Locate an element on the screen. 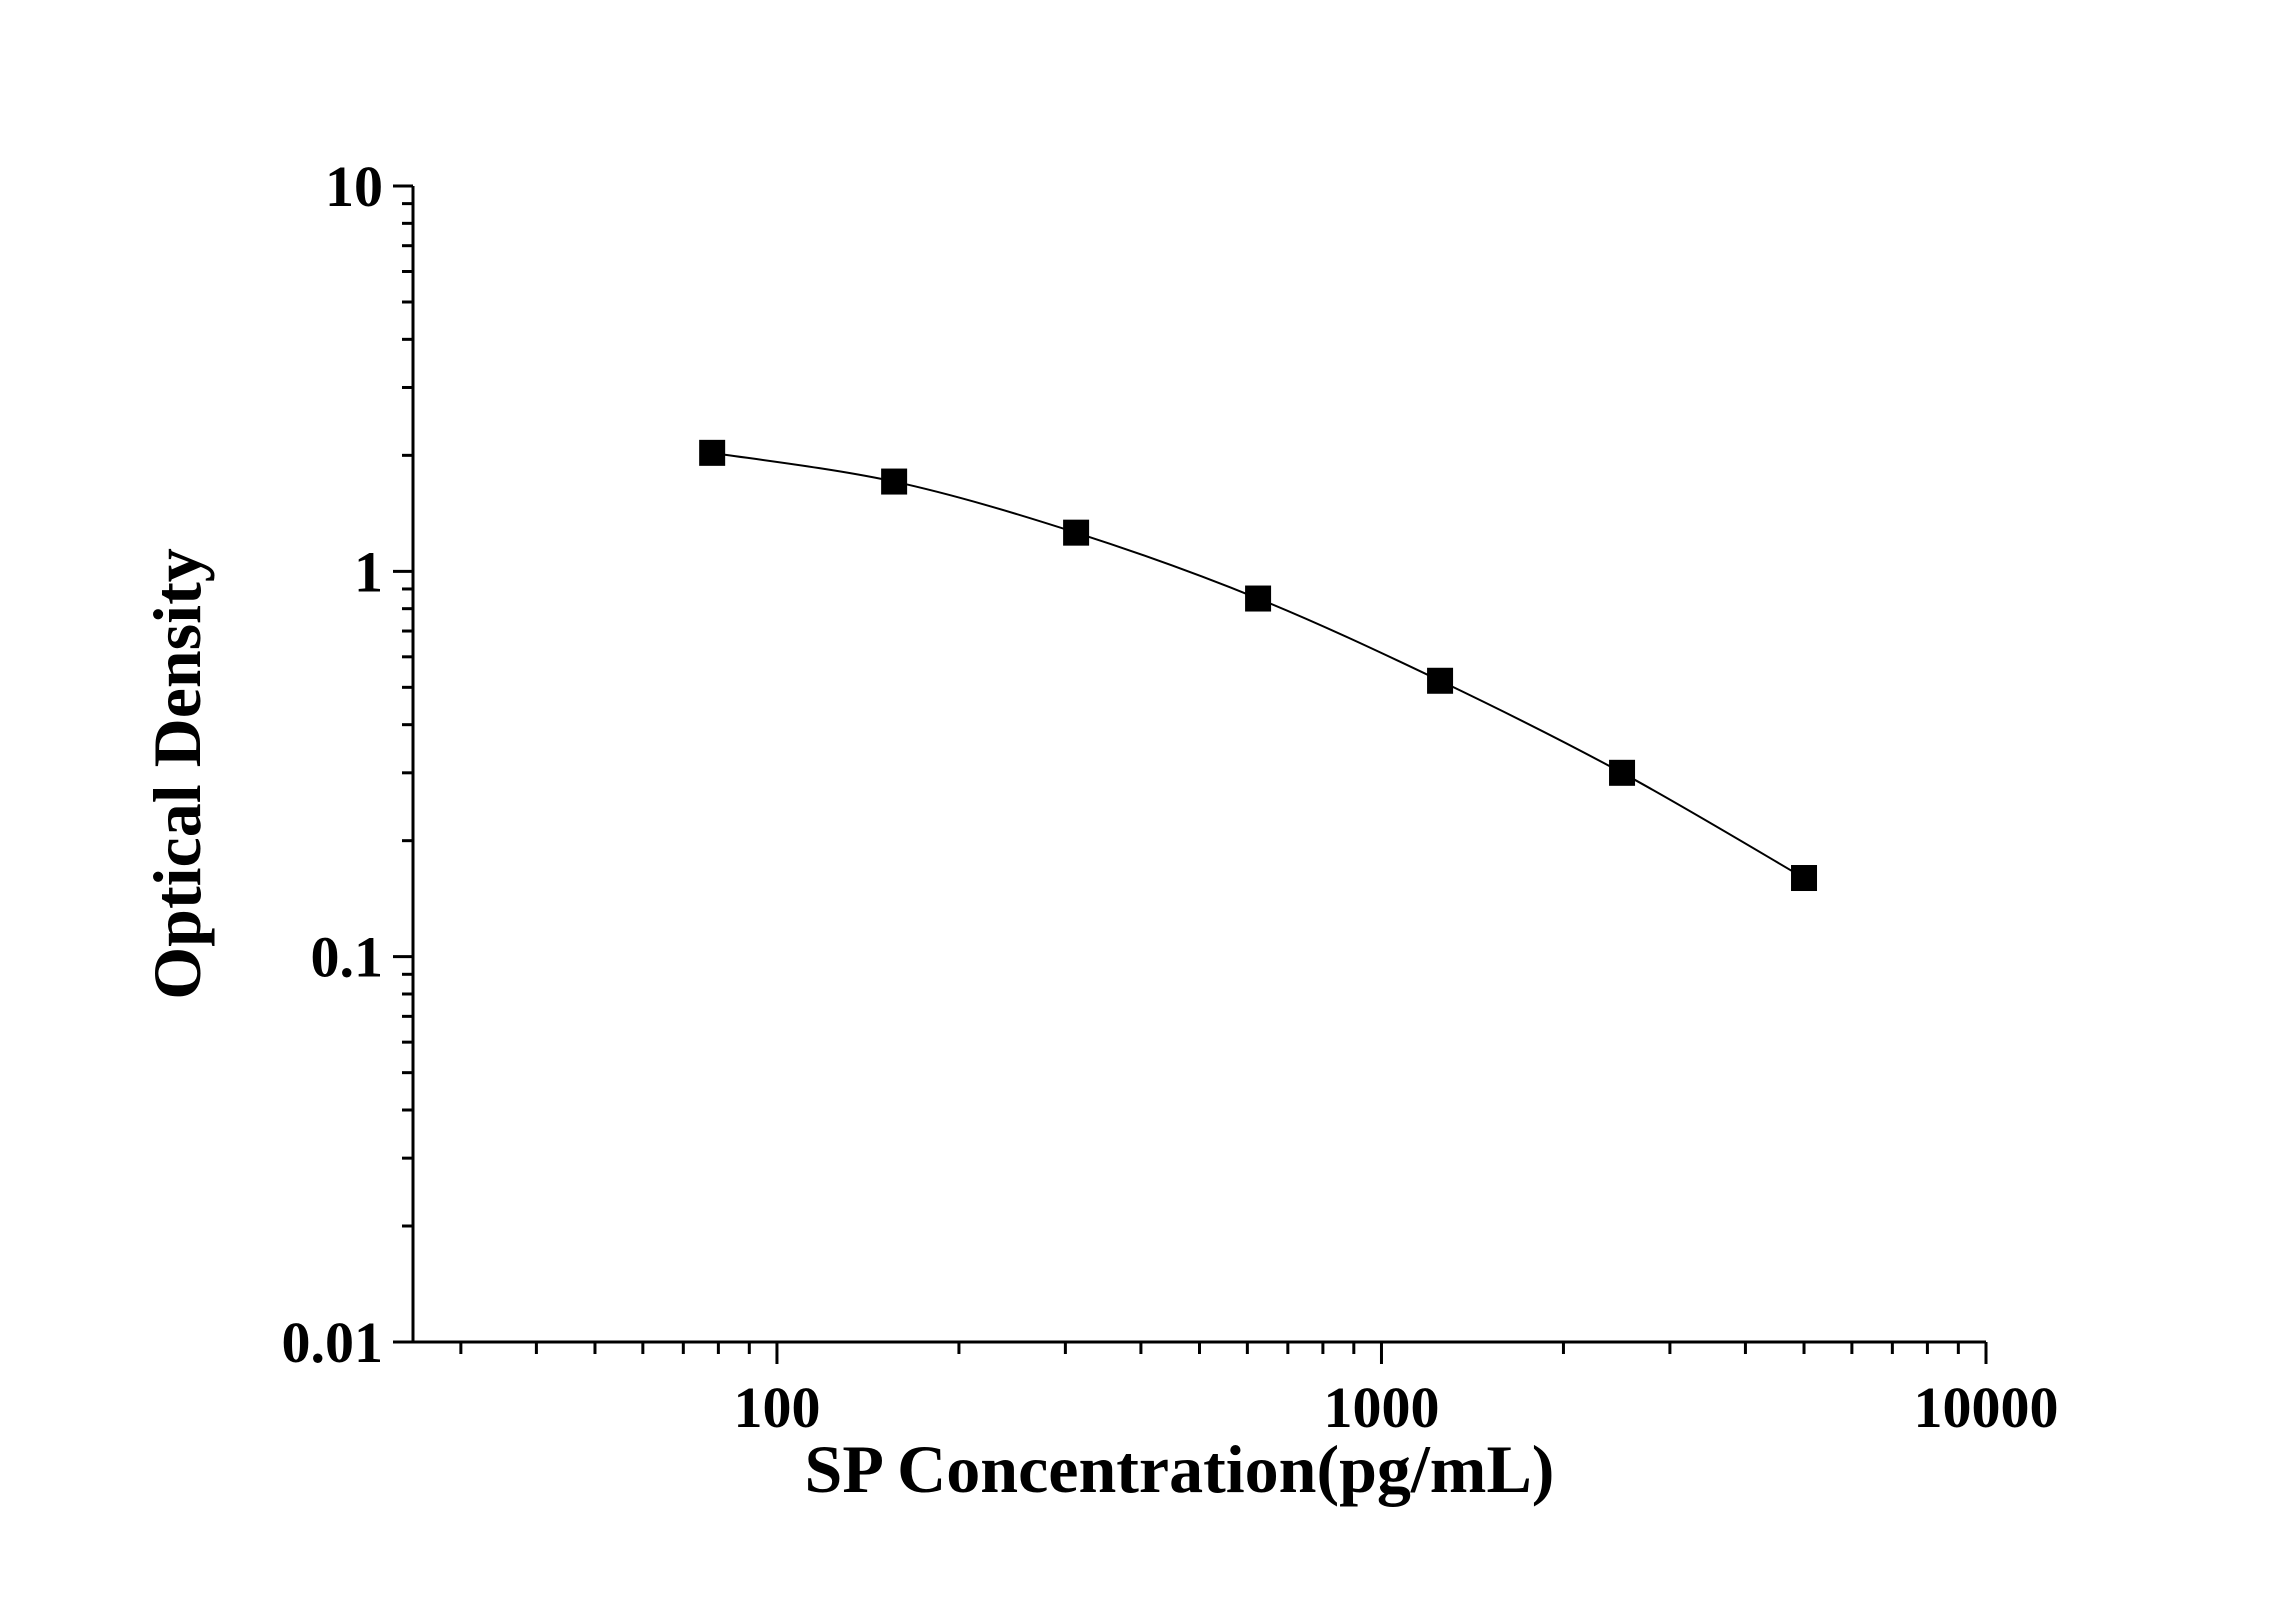  fit-curve is located at coordinates (1258, 665).